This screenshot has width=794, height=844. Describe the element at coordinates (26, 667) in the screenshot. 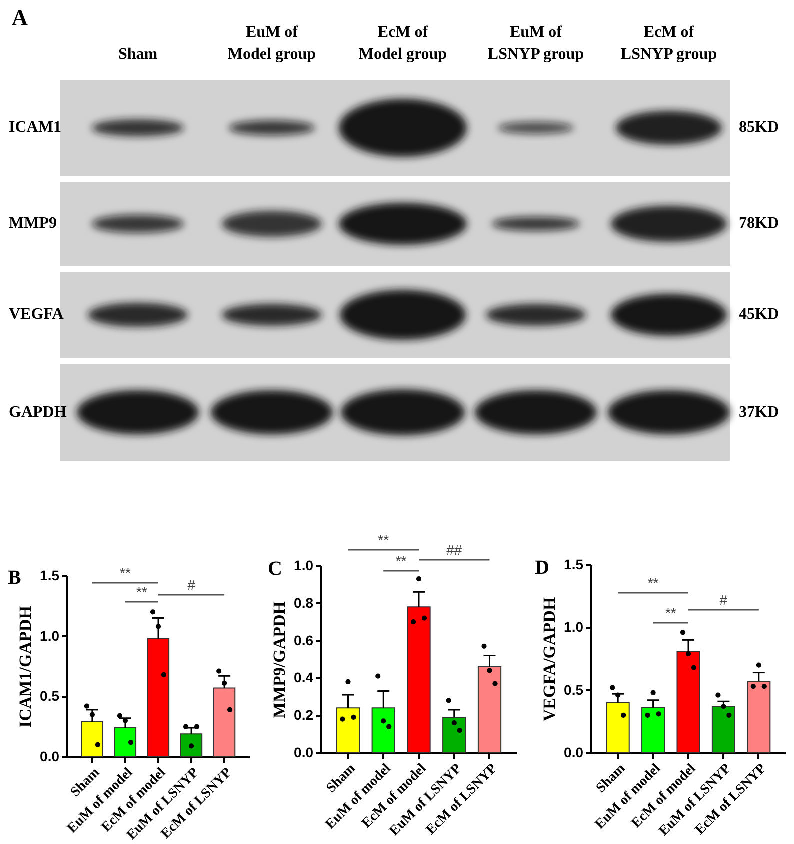

I see `y-axis-title: ICAM1/GAPDH` at that location.